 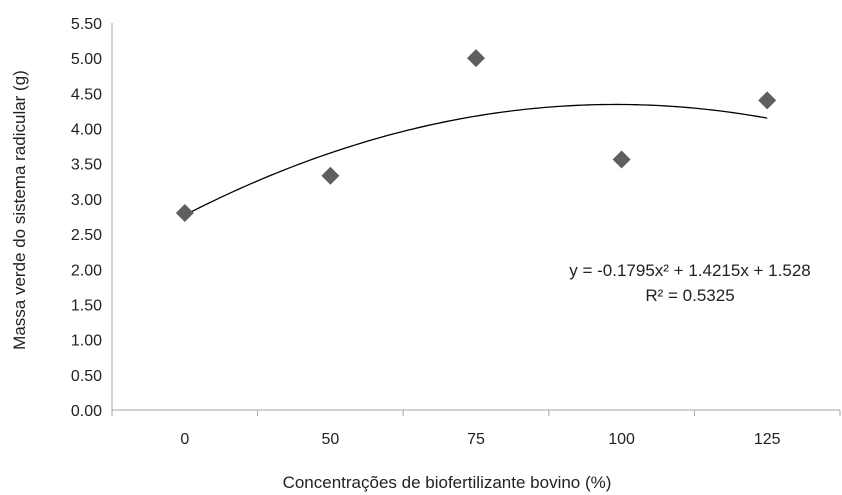 I want to click on y-tick-label: 2.00, so click(x=86, y=270).